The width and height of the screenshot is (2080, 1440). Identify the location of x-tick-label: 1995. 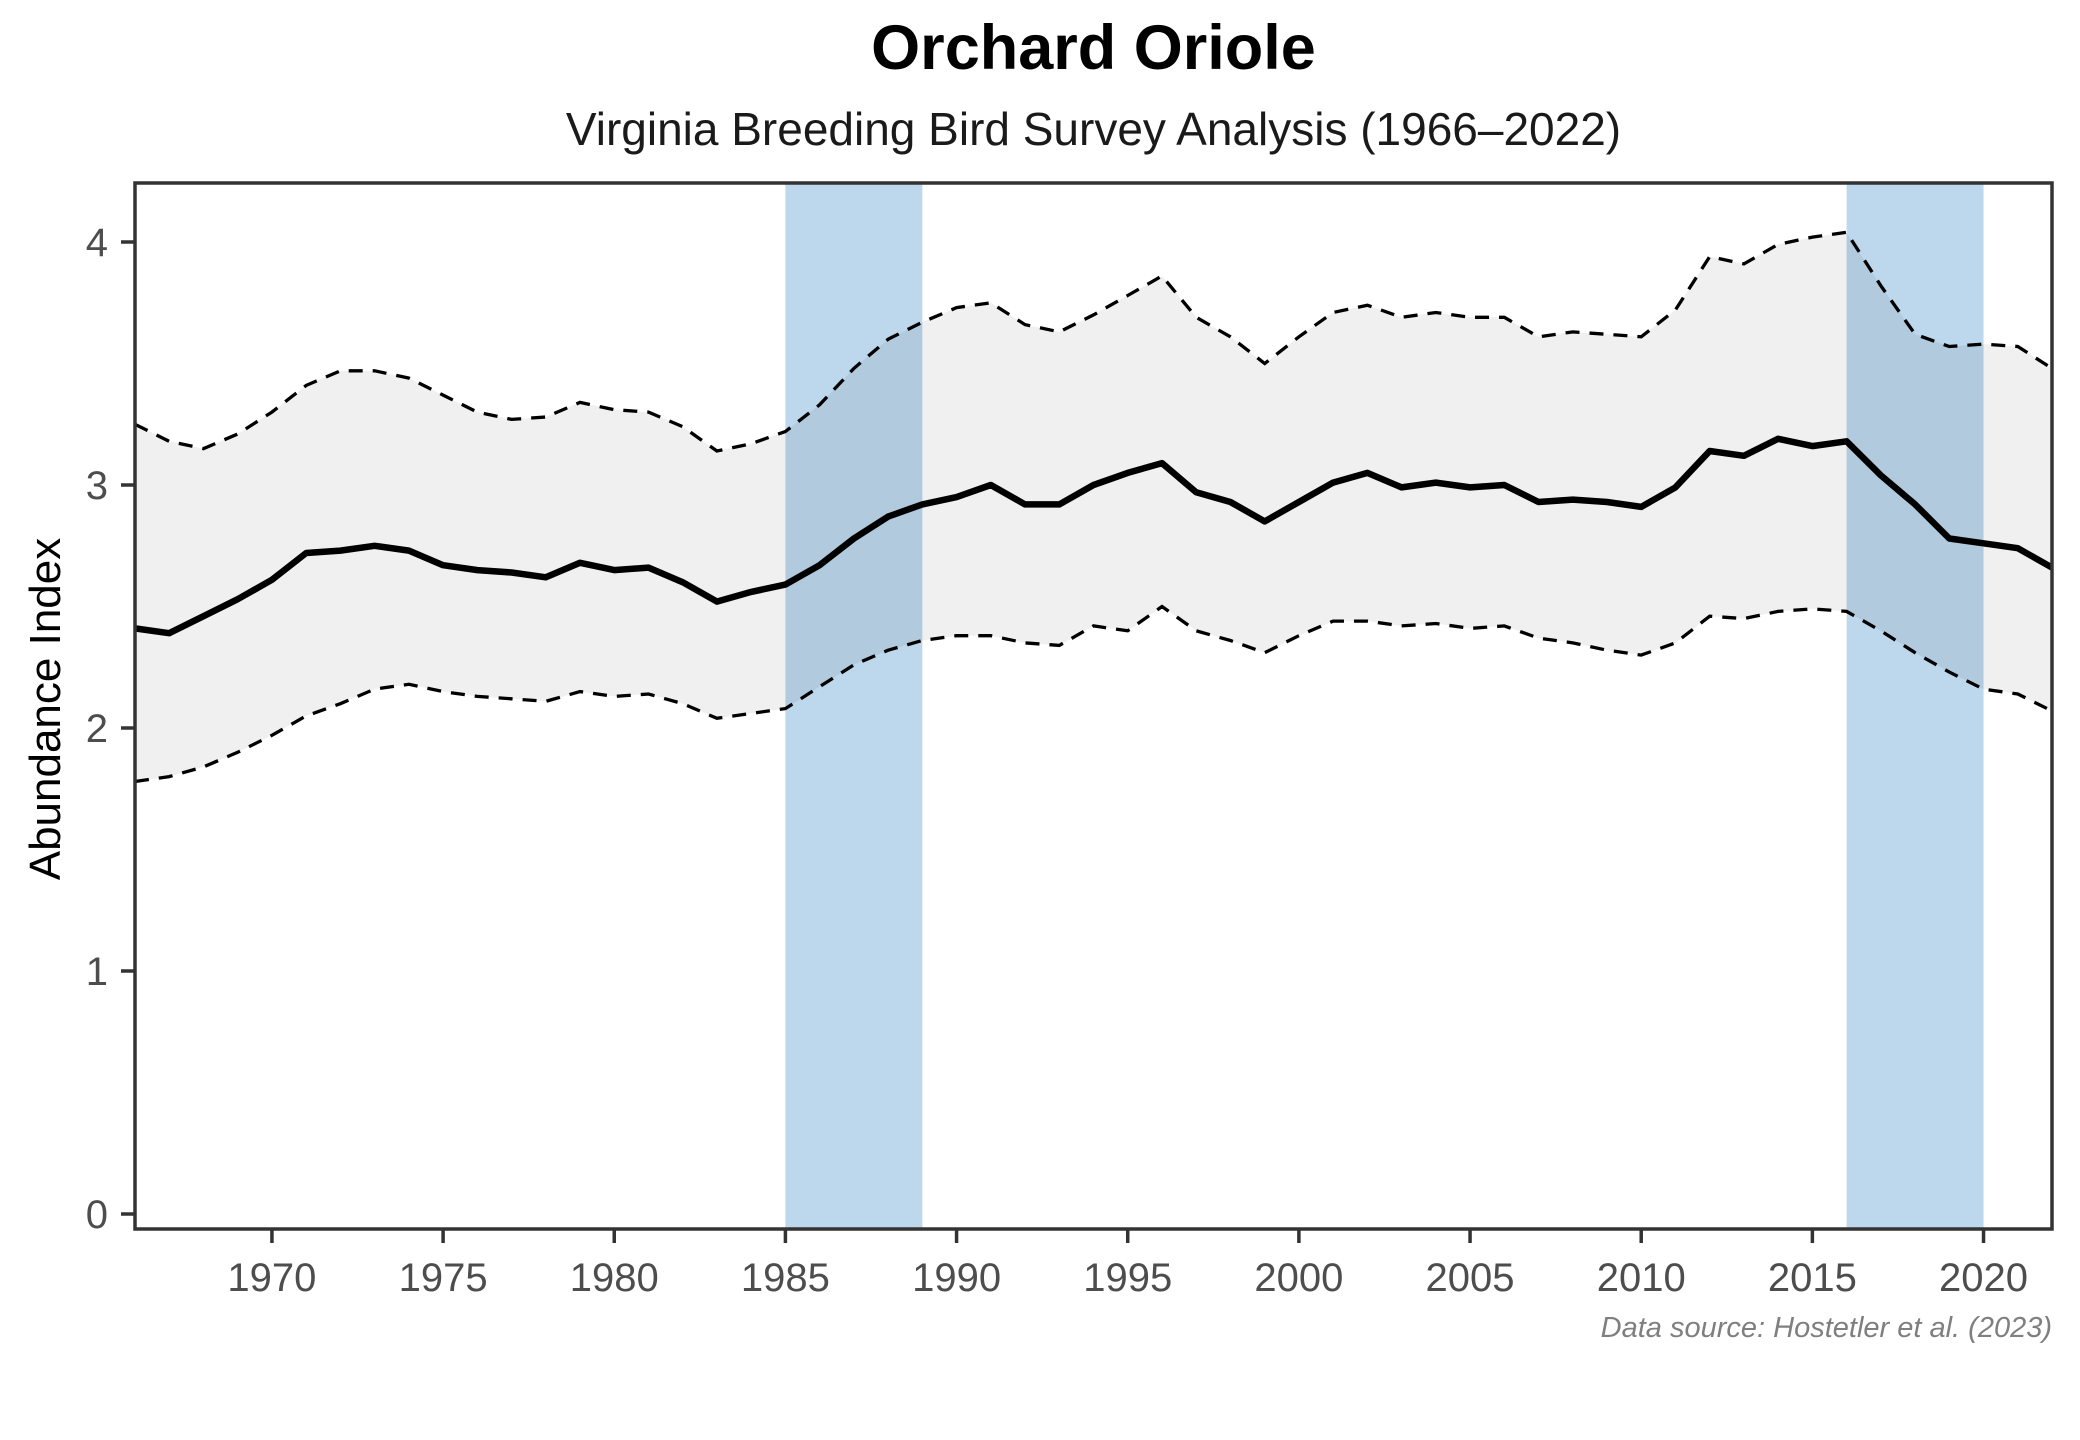
(1127, 1278).